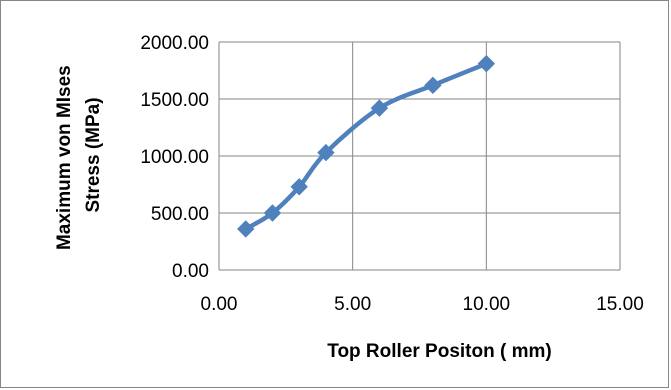 The image size is (671, 390). What do you see at coordinates (487, 304) in the screenshot?
I see `x-tick-label: 10.00` at bounding box center [487, 304].